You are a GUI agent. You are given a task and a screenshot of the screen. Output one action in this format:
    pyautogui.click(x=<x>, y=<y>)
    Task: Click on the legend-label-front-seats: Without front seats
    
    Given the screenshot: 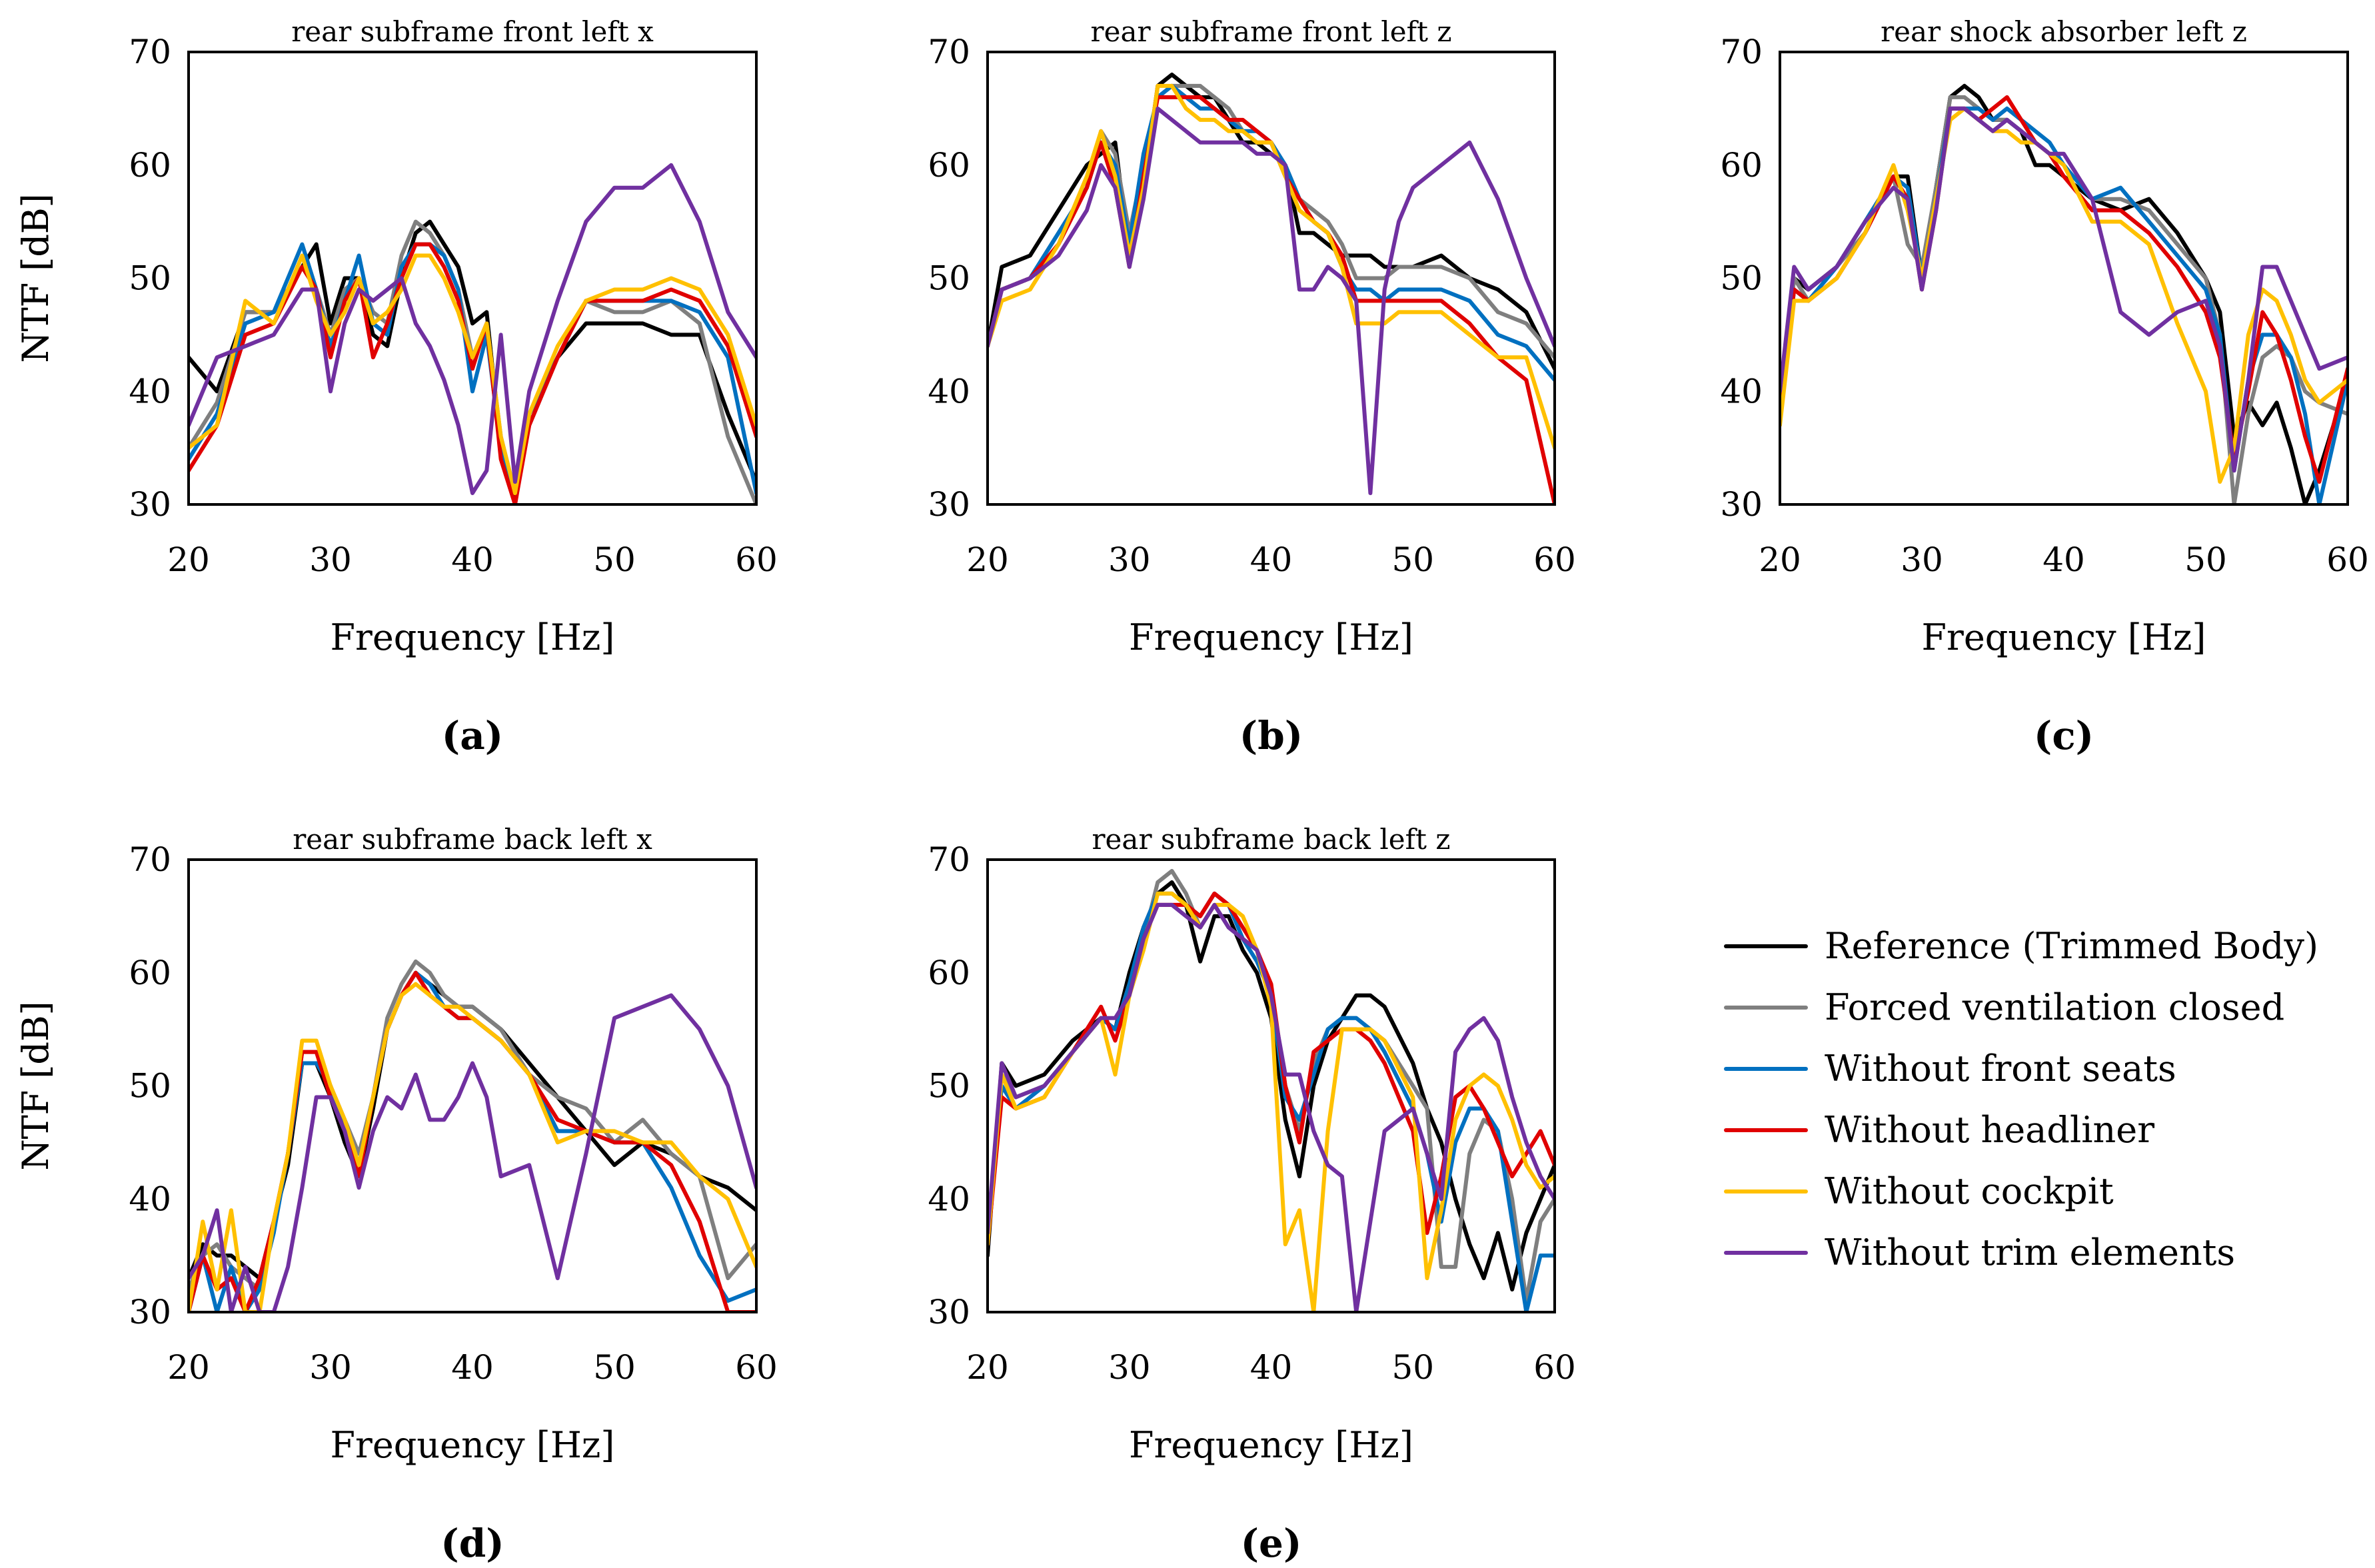 What is the action you would take?
    pyautogui.click(x=2000, y=1069)
    